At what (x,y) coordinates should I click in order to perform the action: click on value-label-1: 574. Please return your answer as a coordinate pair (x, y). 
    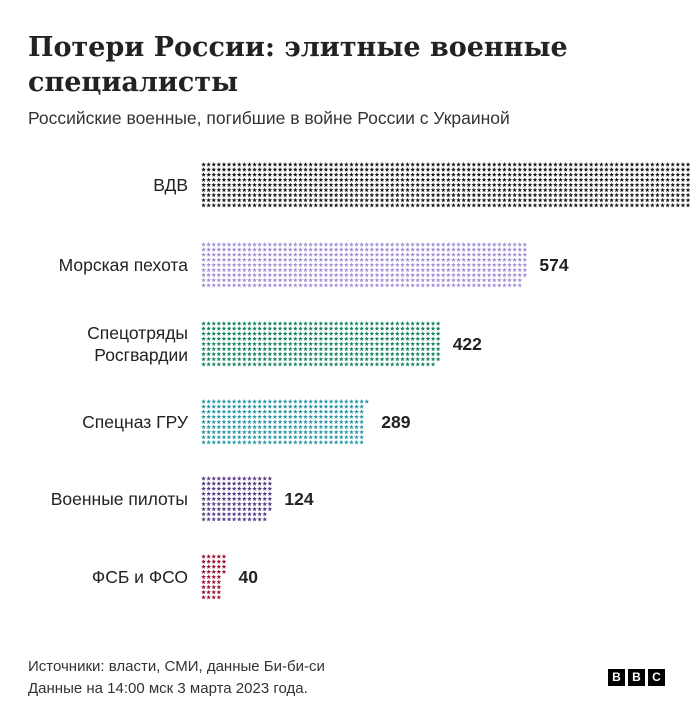
    Looking at the image, I should click on (553, 265).